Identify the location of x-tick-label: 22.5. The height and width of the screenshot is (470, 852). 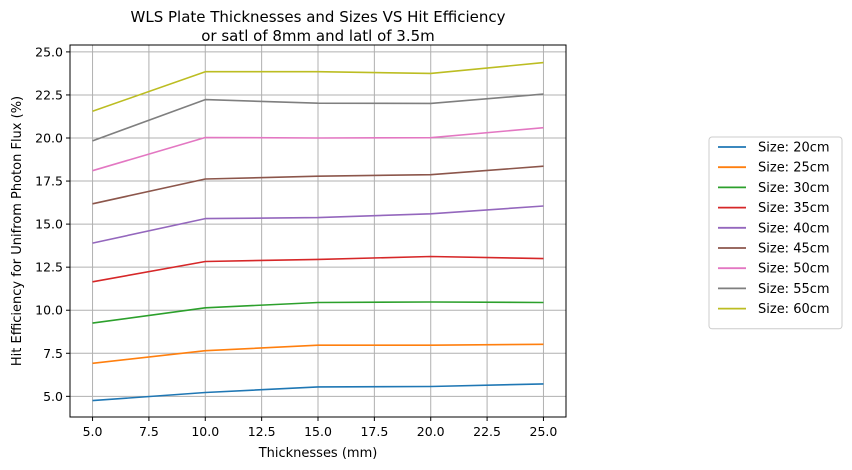
(487, 431).